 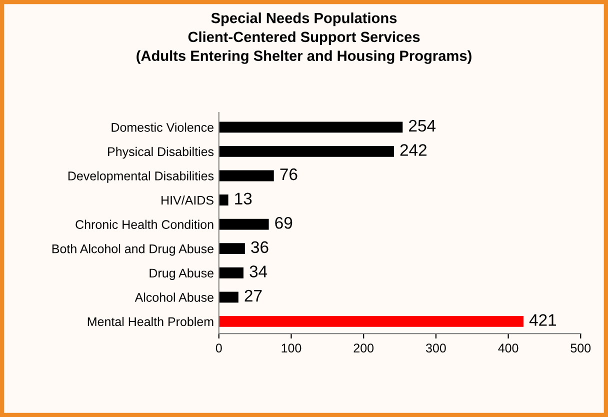 What do you see at coordinates (133, 250) in the screenshot?
I see `y-tick-label: Both Alcohol and Drug Abuse` at bounding box center [133, 250].